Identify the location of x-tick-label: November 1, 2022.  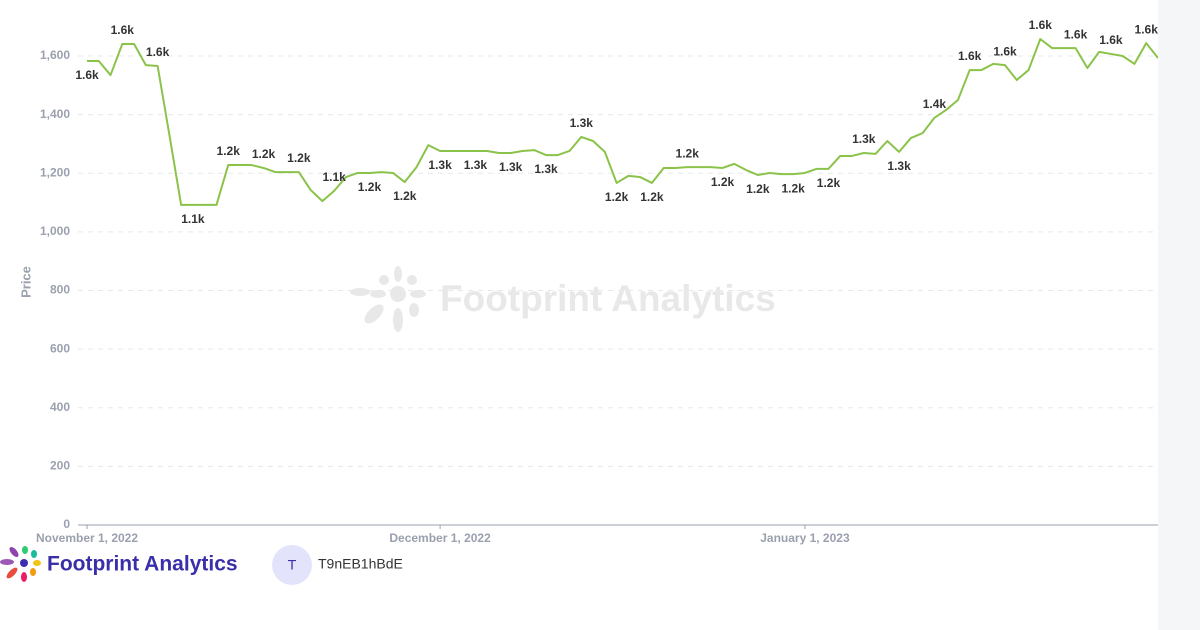
(87, 538).